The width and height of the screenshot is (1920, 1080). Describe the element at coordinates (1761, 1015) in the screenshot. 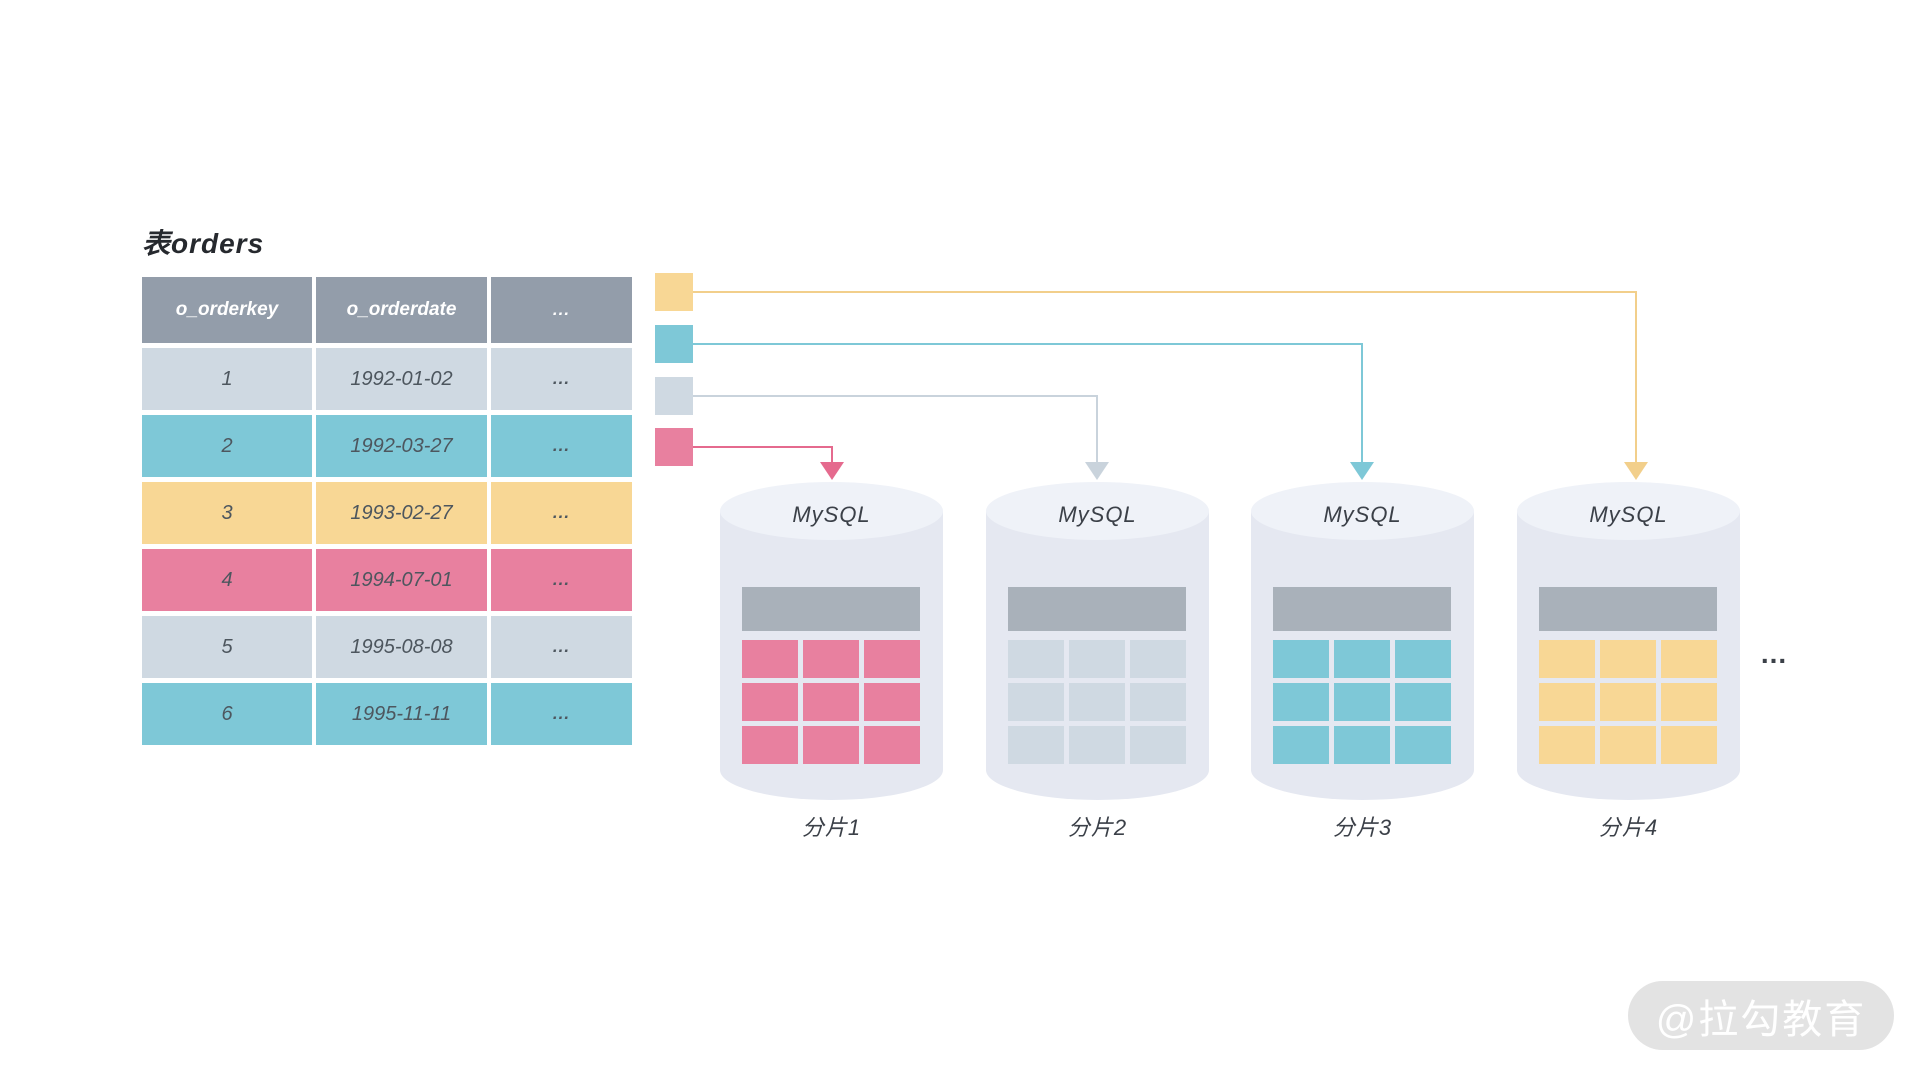

I see `watermark: @拉勾教育` at that location.